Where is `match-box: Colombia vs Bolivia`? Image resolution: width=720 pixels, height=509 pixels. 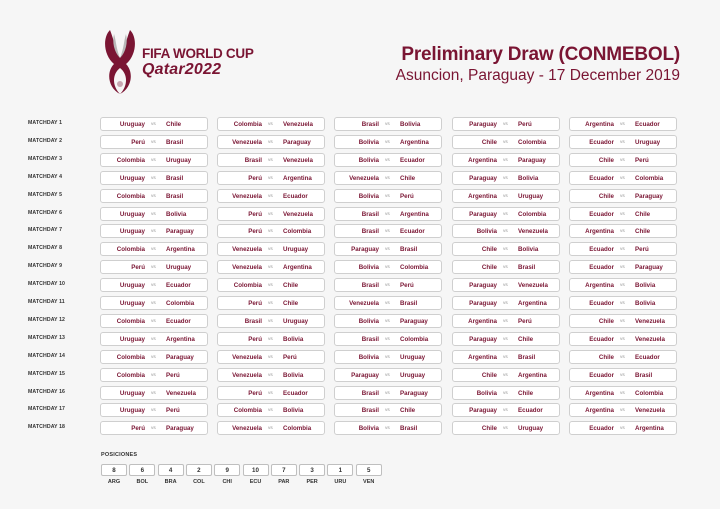 match-box: Colombia vs Bolivia is located at coordinates (271, 410).